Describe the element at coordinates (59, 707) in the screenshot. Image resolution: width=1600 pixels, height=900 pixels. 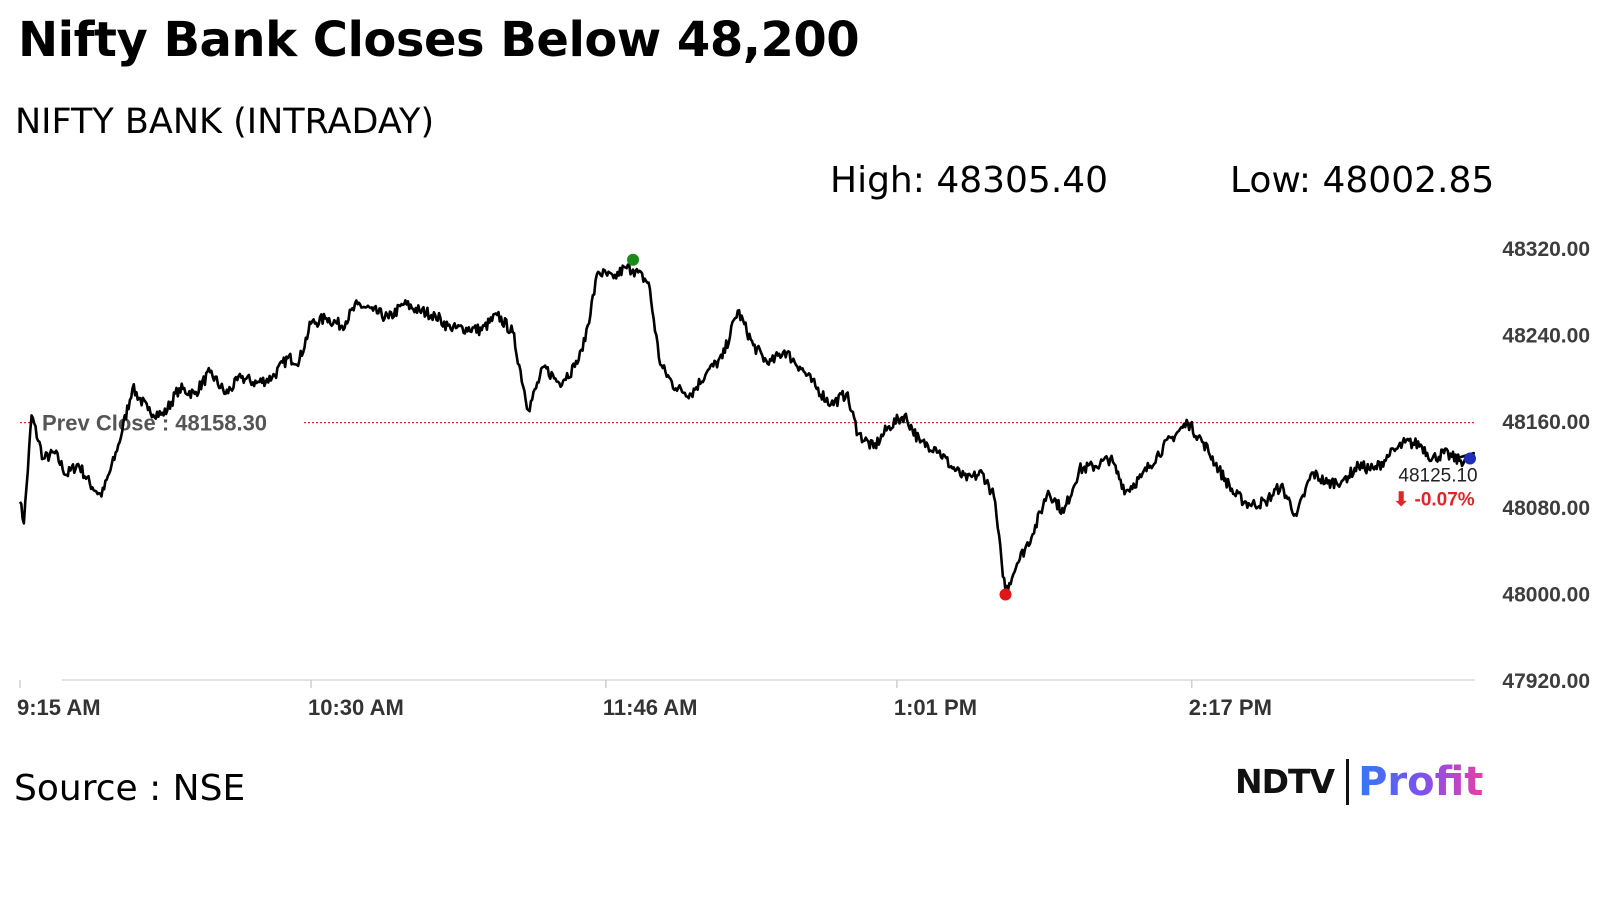
I see `x-tick-label-0: 9:15 AM` at that location.